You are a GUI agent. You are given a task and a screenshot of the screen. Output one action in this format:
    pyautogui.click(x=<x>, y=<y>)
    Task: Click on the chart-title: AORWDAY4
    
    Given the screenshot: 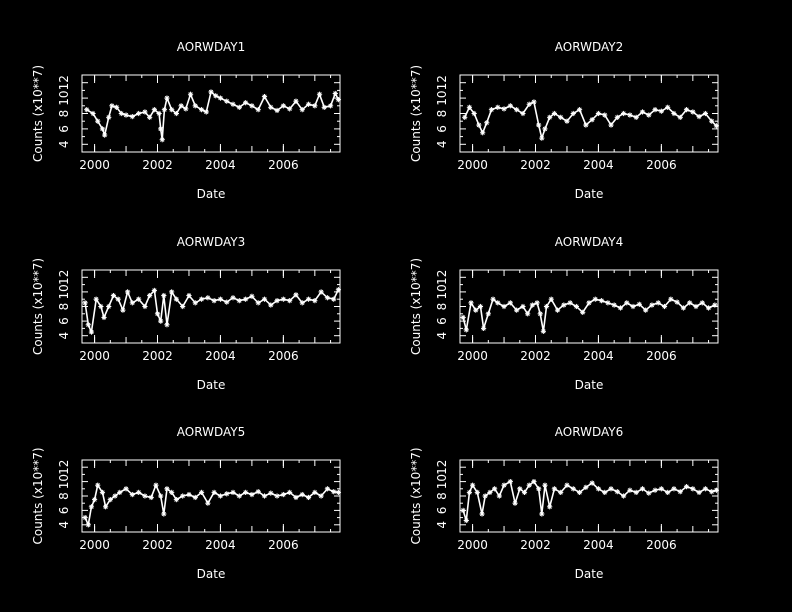 What is the action you would take?
    pyautogui.click(x=589, y=242)
    